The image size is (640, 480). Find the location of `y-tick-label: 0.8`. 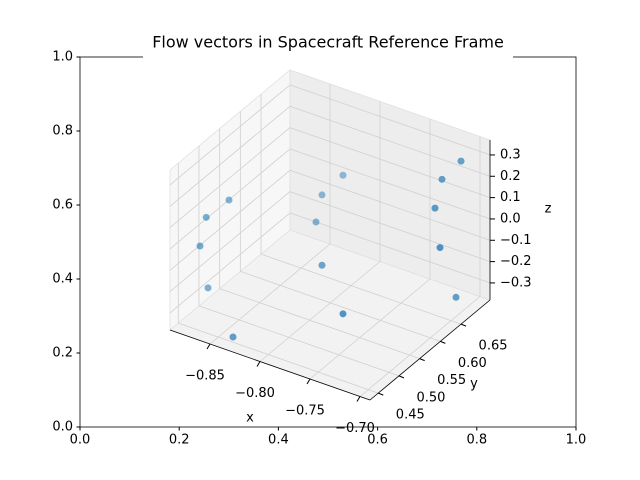

y-tick-label: 0.8 is located at coordinates (62, 131).